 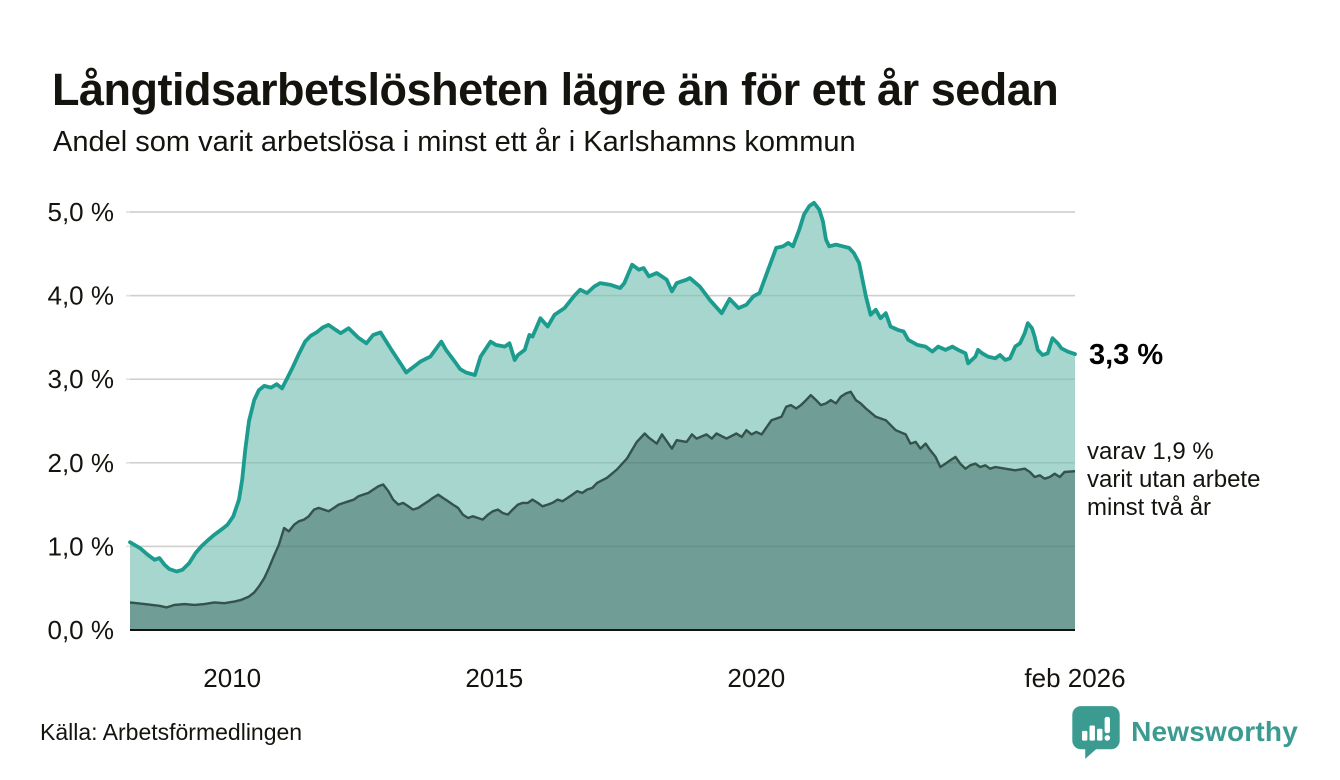 What do you see at coordinates (81, 212) in the screenshot?
I see `y-tick-label: 5,0 %` at bounding box center [81, 212].